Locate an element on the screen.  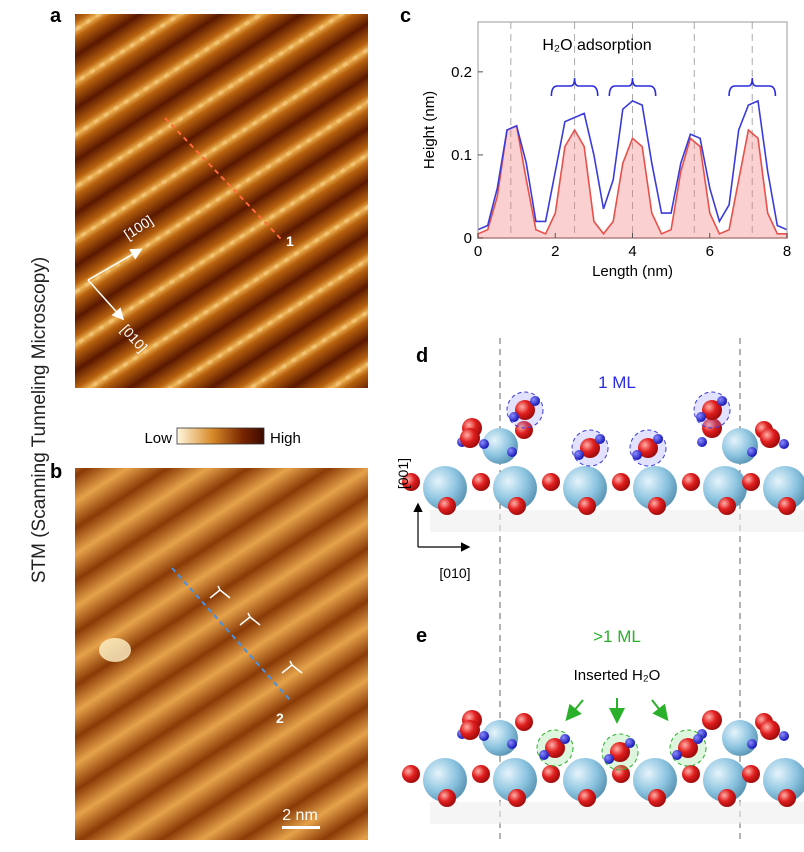
profile-area is located at coordinates (632, 181).